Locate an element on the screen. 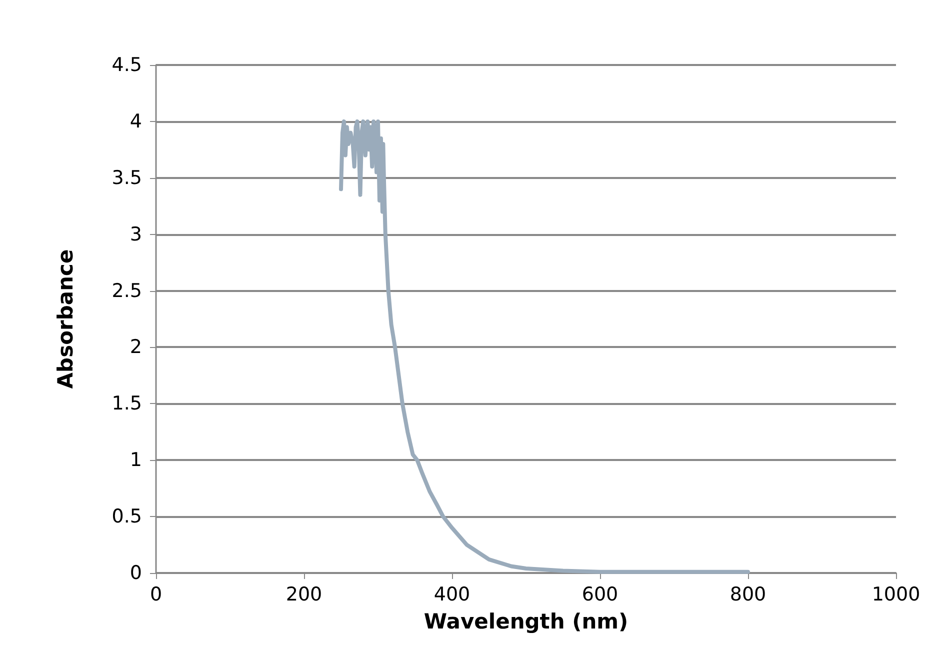 The image size is (941, 658). y-tick-label: 1 is located at coordinates (136, 460).